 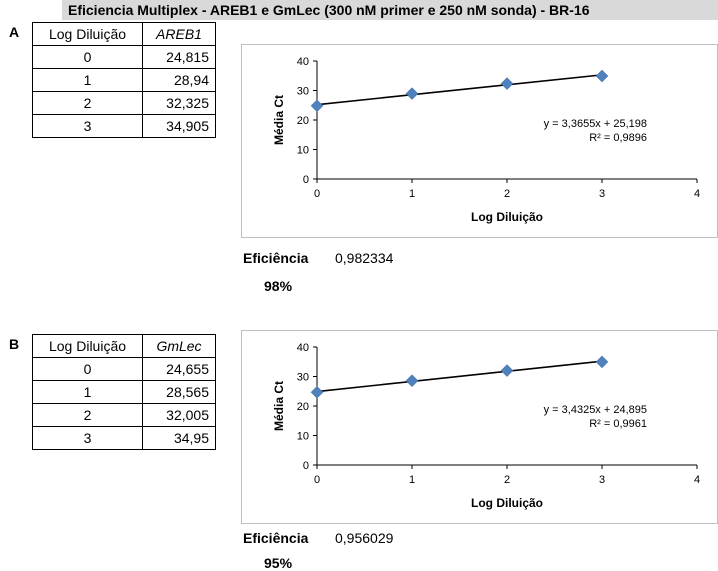 What do you see at coordinates (179, 415) in the screenshot?
I see `cell-ct: 32,005` at bounding box center [179, 415].